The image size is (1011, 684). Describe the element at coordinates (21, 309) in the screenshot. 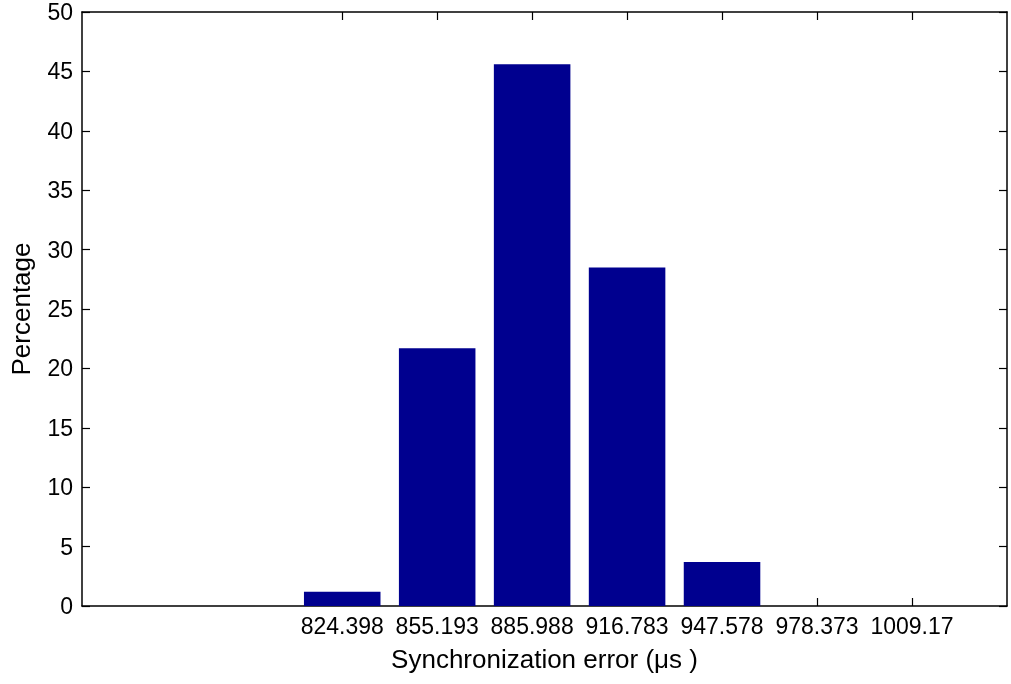

I see `y-axis-title: Percentage` at that location.